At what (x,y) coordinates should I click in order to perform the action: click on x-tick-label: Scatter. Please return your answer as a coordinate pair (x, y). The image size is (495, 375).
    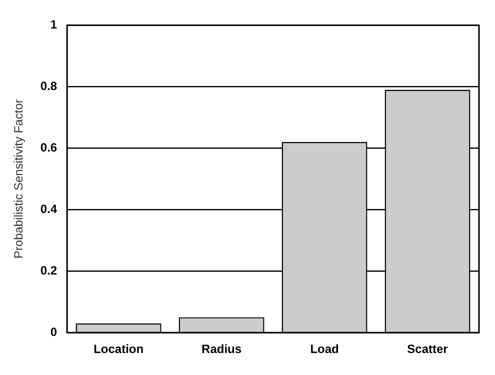
    Looking at the image, I should click on (427, 349).